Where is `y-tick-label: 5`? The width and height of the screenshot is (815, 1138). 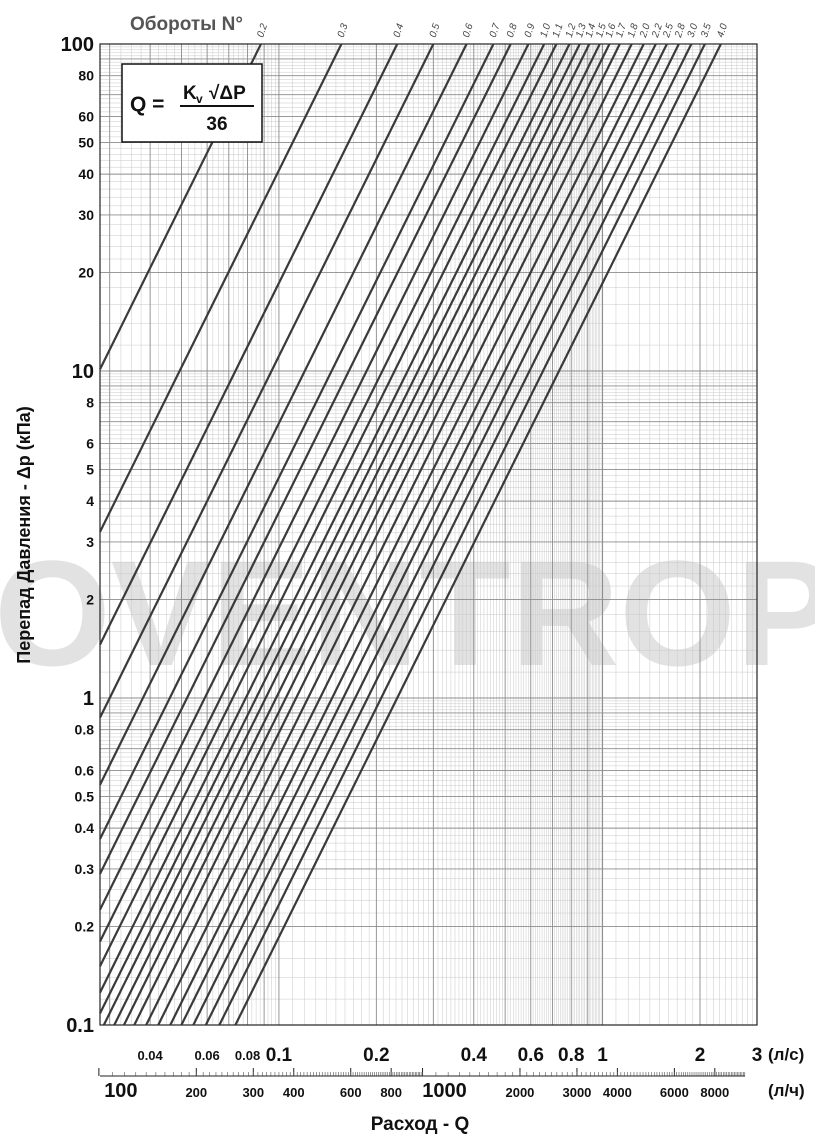 y-tick-label: 5 is located at coordinates (90, 469).